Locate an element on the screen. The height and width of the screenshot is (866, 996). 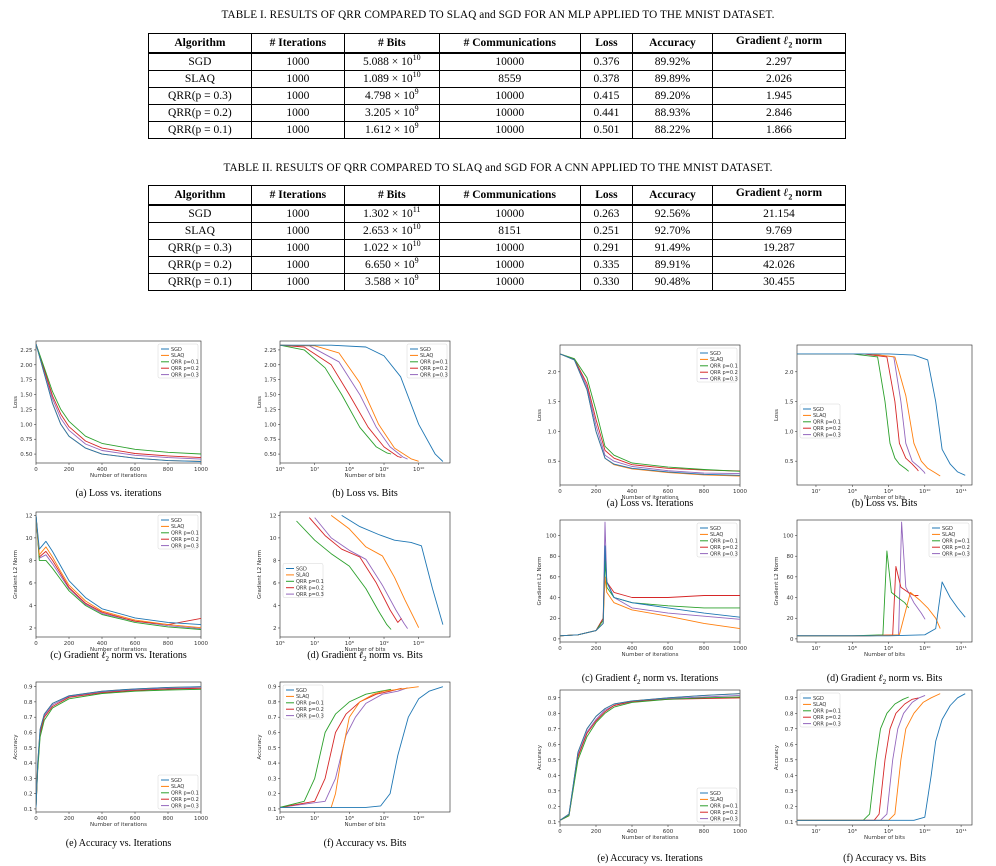
x-tick-label: 800 is located at coordinates (704, 832).